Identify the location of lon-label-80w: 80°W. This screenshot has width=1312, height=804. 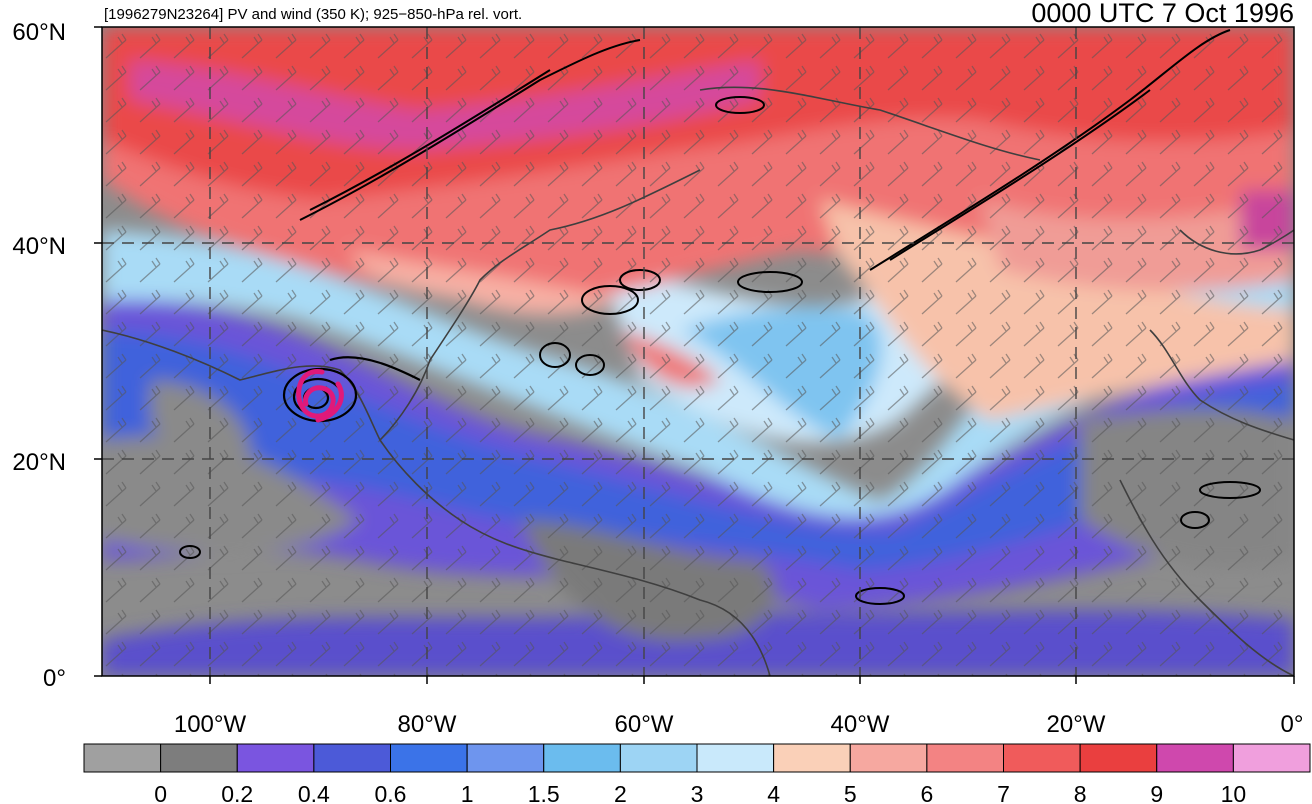
(427, 724).